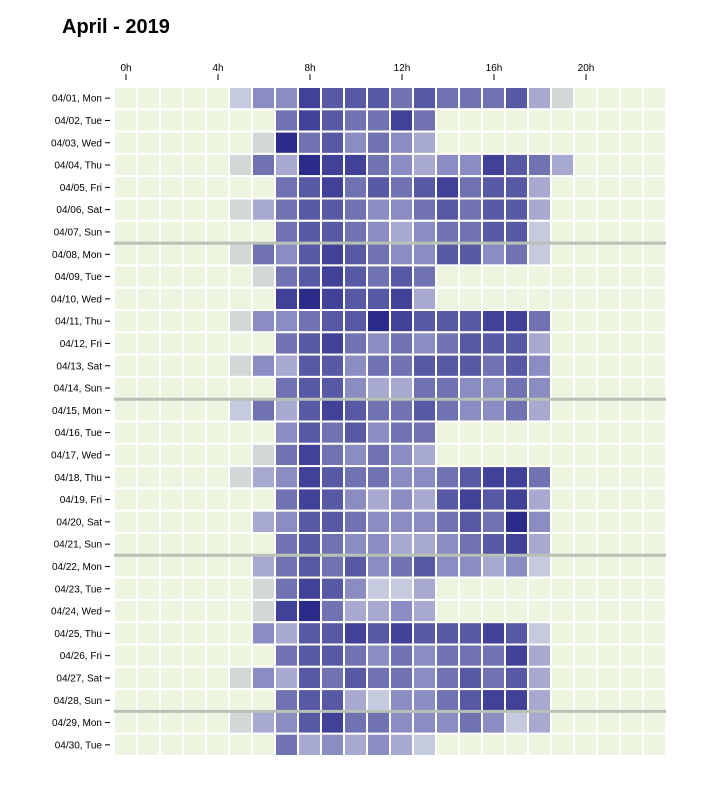 The image size is (707, 800). I want to click on y-tick-label: 04/09, Tue, so click(79, 277).